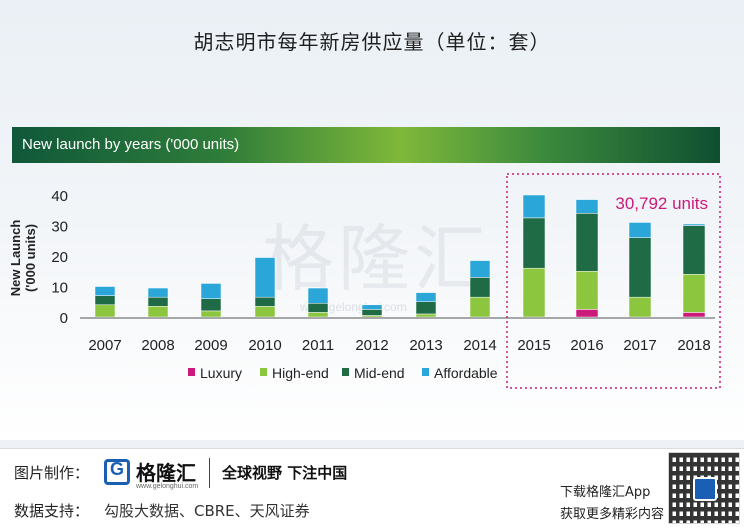  What do you see at coordinates (639, 345) in the screenshot?
I see `x-tick-label: 2017` at bounding box center [639, 345].